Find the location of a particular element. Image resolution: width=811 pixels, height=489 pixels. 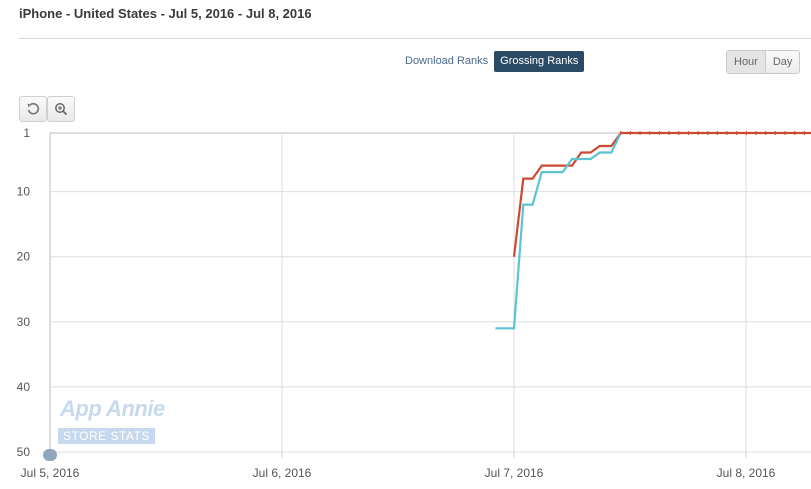

y-tick-label: 50 is located at coordinates (24, 452).